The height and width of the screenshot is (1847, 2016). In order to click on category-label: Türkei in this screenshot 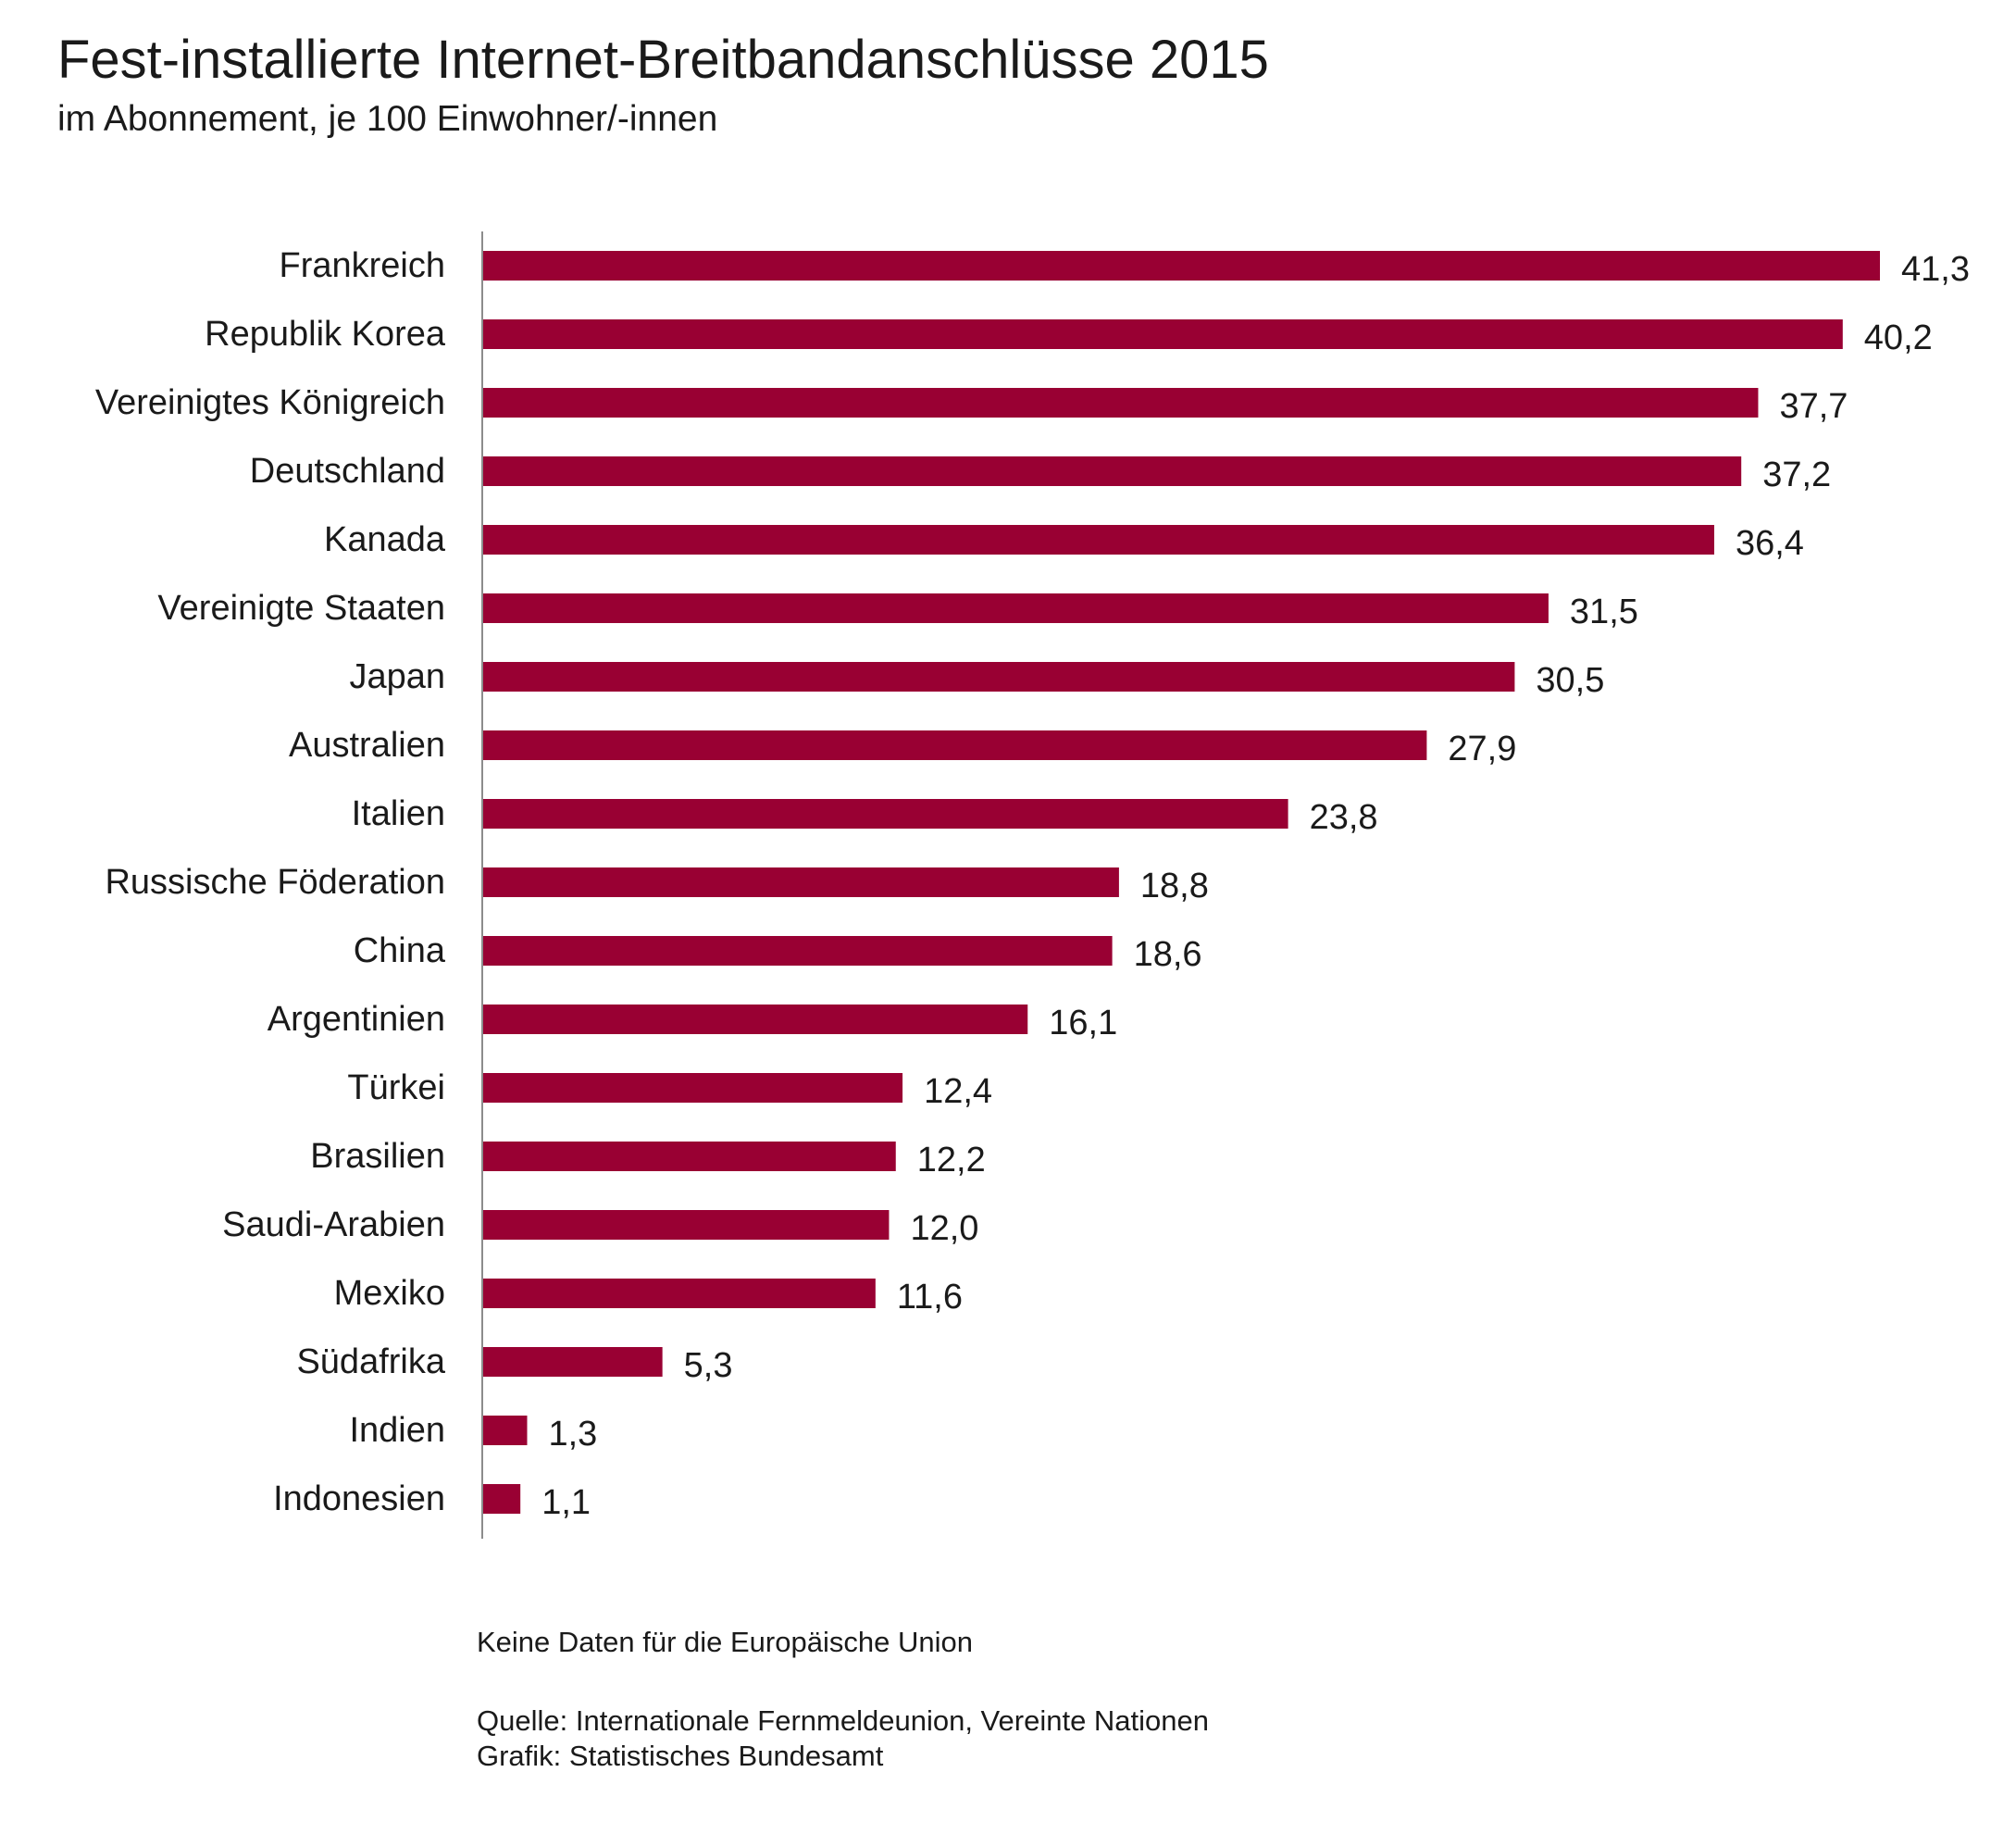, I will do `click(396, 1088)`.